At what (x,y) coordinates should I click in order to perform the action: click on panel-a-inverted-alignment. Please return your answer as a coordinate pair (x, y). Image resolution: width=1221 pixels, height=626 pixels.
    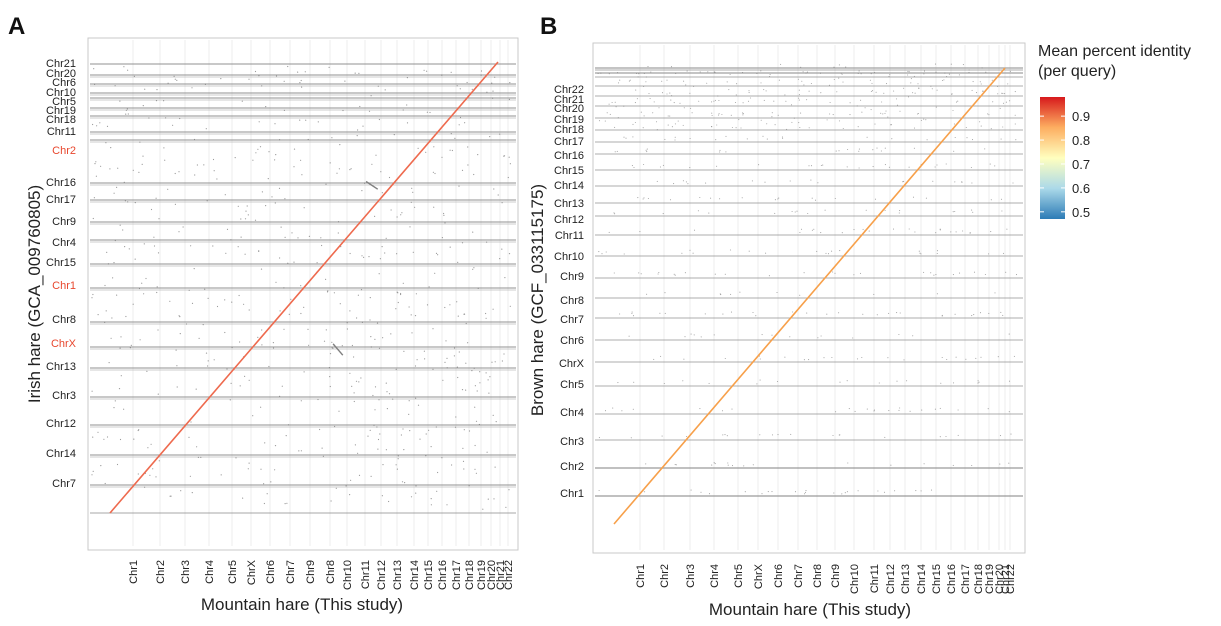
    Looking at the image, I should click on (372, 185).